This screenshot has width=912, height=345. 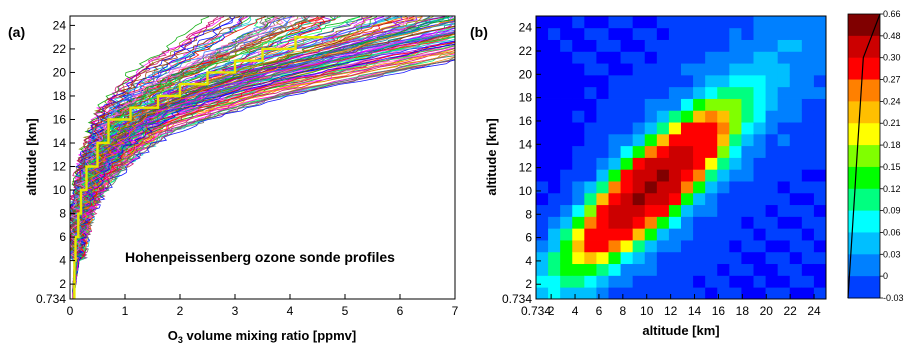 What do you see at coordinates (864, 112) in the screenshot?
I see `colorbar-band` at bounding box center [864, 112].